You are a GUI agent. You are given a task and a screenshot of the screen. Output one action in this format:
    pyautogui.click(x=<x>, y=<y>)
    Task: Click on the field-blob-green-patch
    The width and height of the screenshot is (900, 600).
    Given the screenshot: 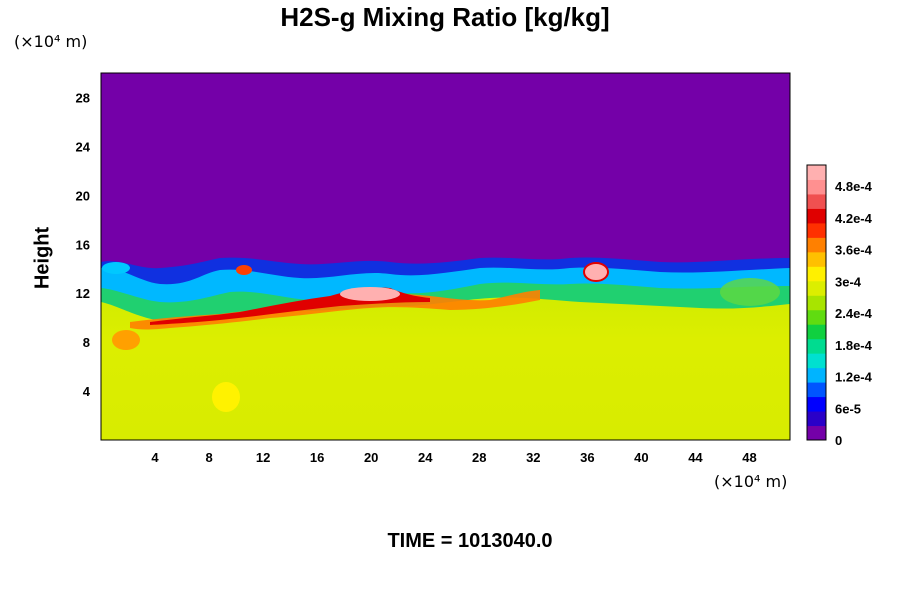 What is the action you would take?
    pyautogui.click(x=750, y=292)
    